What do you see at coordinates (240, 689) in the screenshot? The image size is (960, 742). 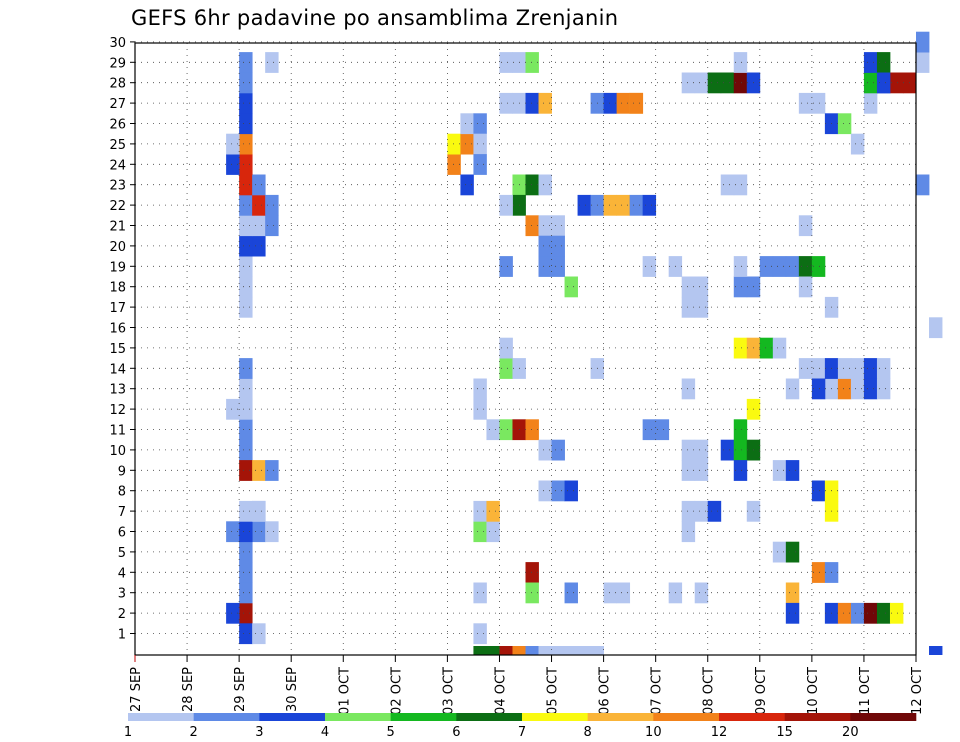 I see `x-tick-label: 29 SEP` at bounding box center [240, 689].